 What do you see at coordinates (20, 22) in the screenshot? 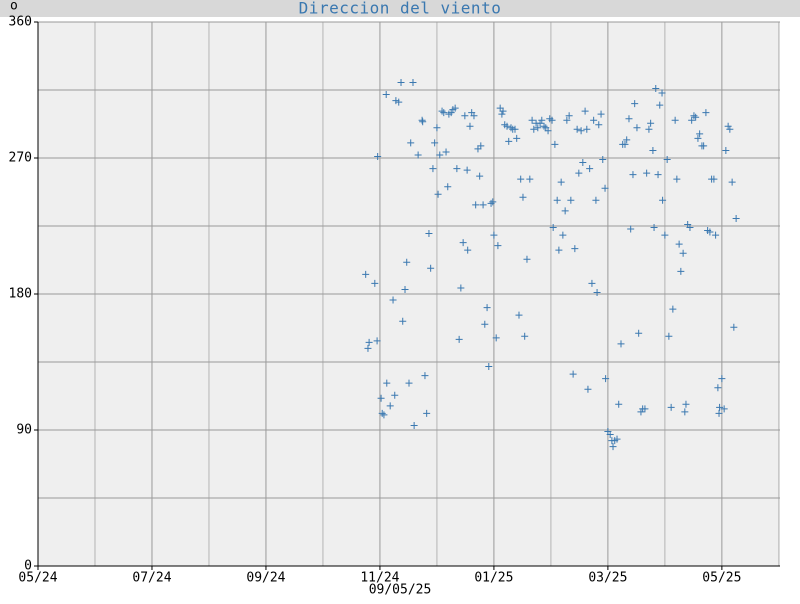
I see `y-tick-label: 360` at bounding box center [20, 22].